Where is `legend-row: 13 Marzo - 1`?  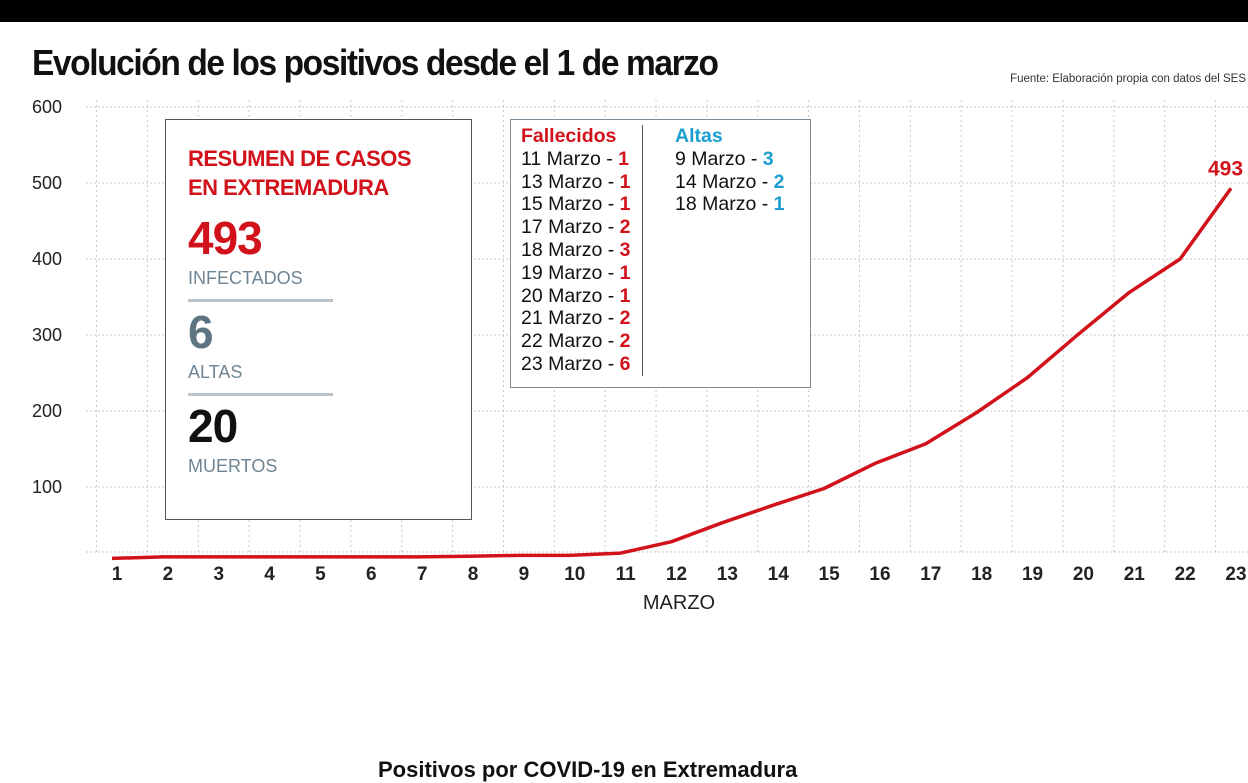
legend-row: 13 Marzo - 1 is located at coordinates (575, 182).